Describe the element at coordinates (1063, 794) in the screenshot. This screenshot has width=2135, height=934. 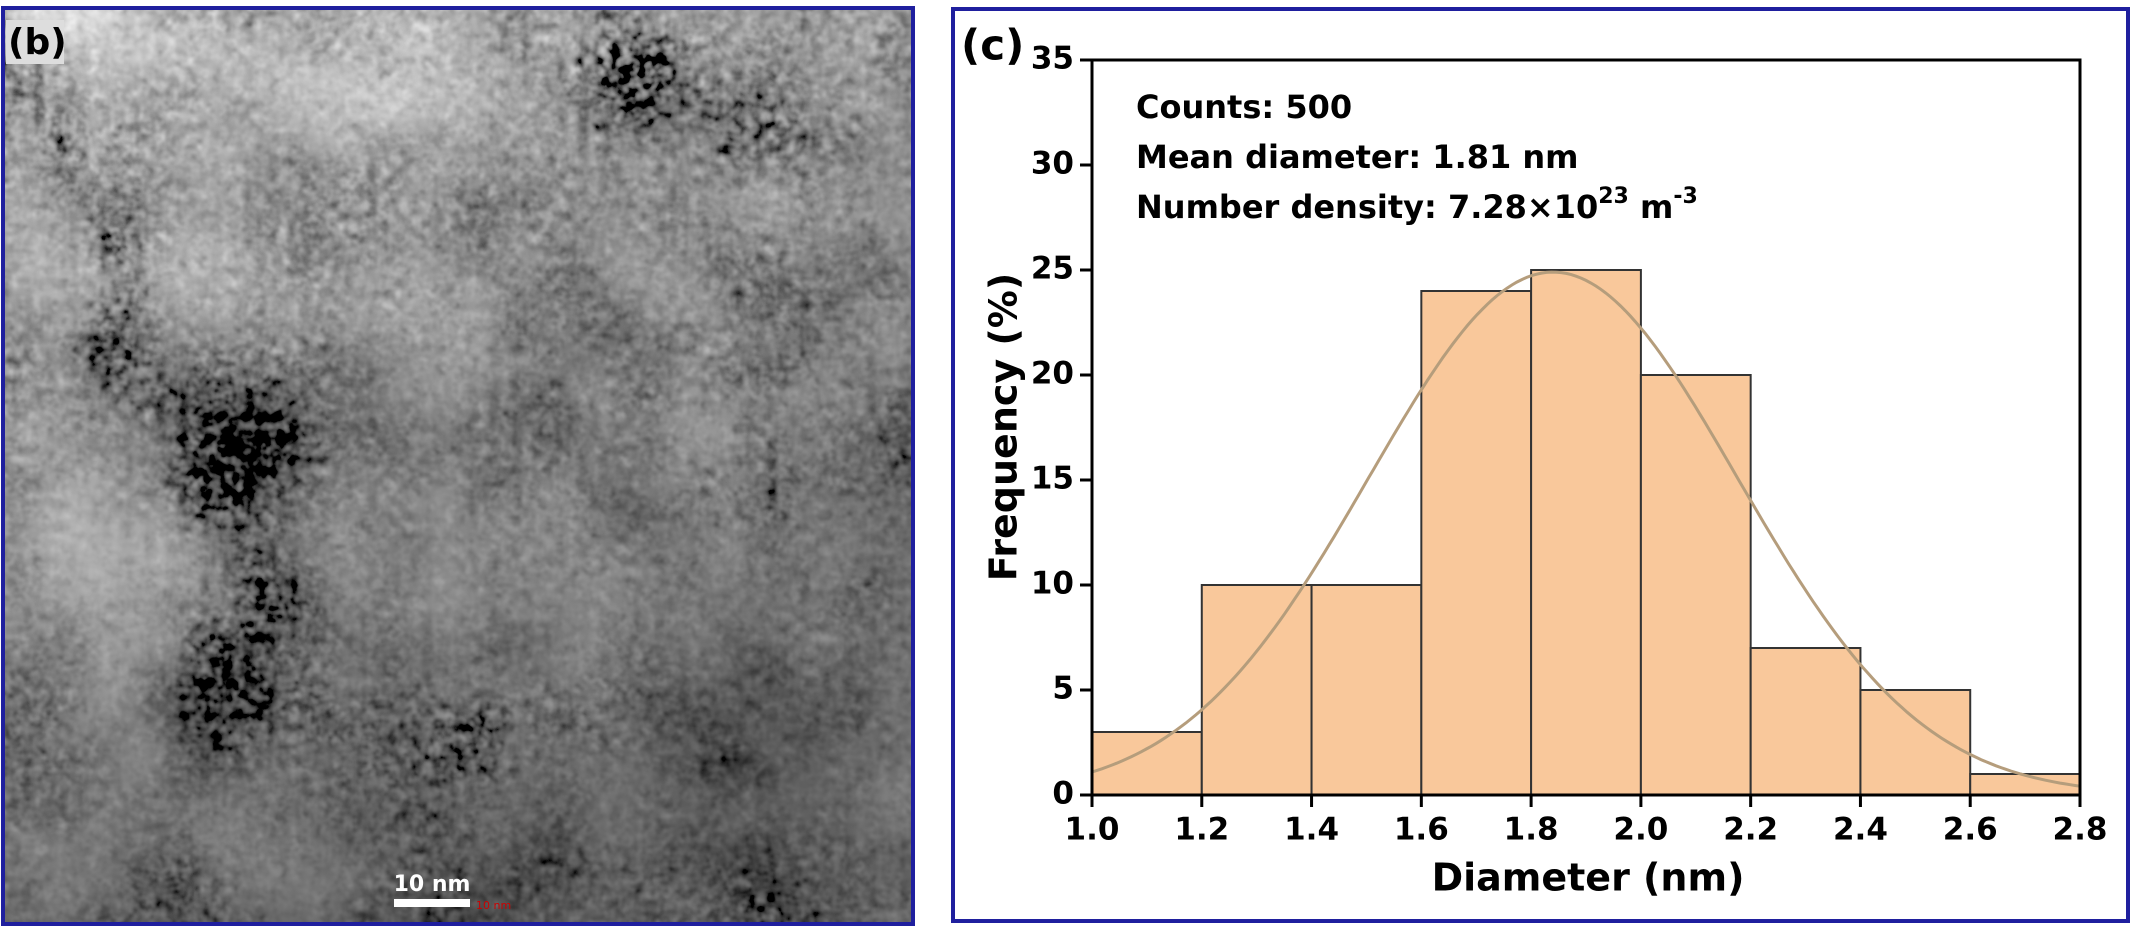
I see `y-tick-label: 0` at that location.